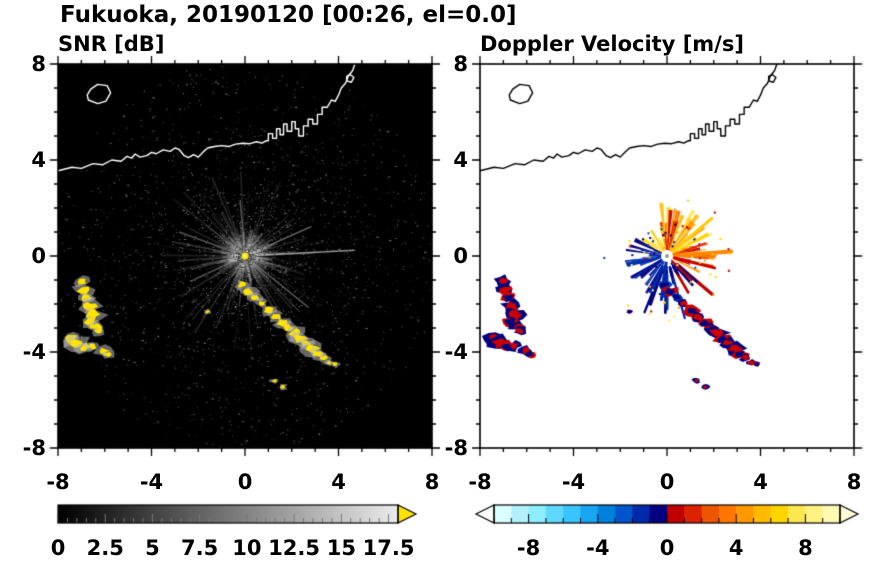 This screenshot has width=870, height=570. What do you see at coordinates (528, 548) in the screenshot?
I see `doppler-colorbar-label: -8` at bounding box center [528, 548].